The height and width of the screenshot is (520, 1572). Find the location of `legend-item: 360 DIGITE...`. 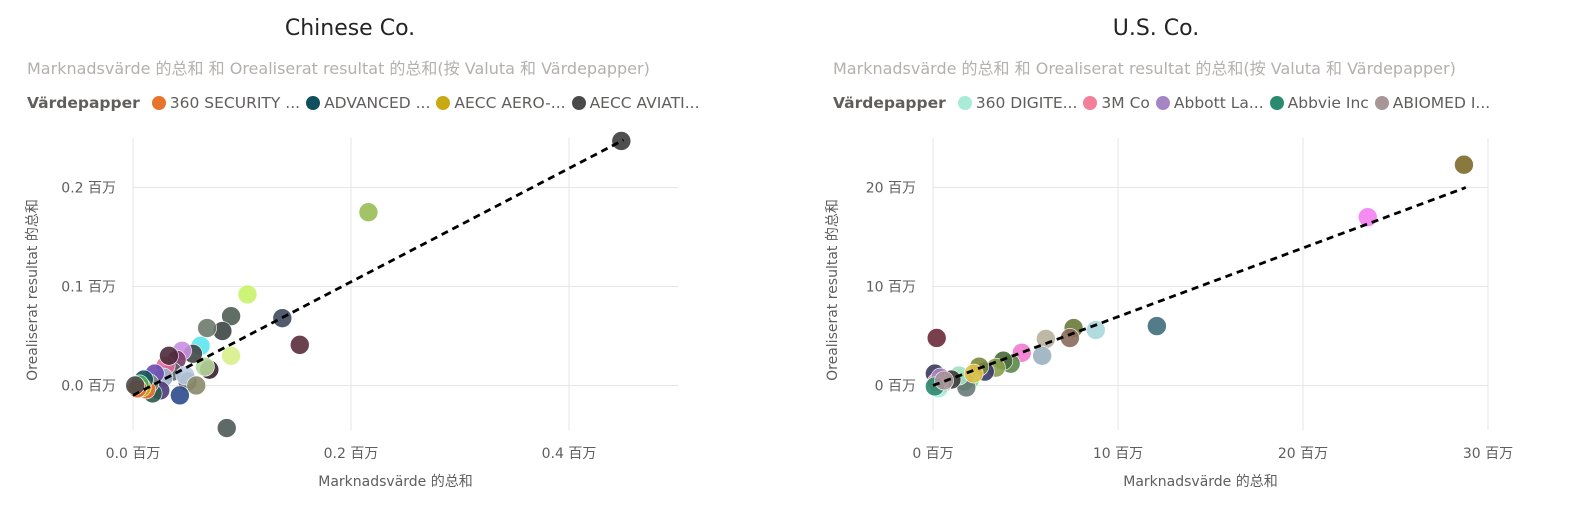

legend-item: 360 DIGITE... is located at coordinates (1017, 103).